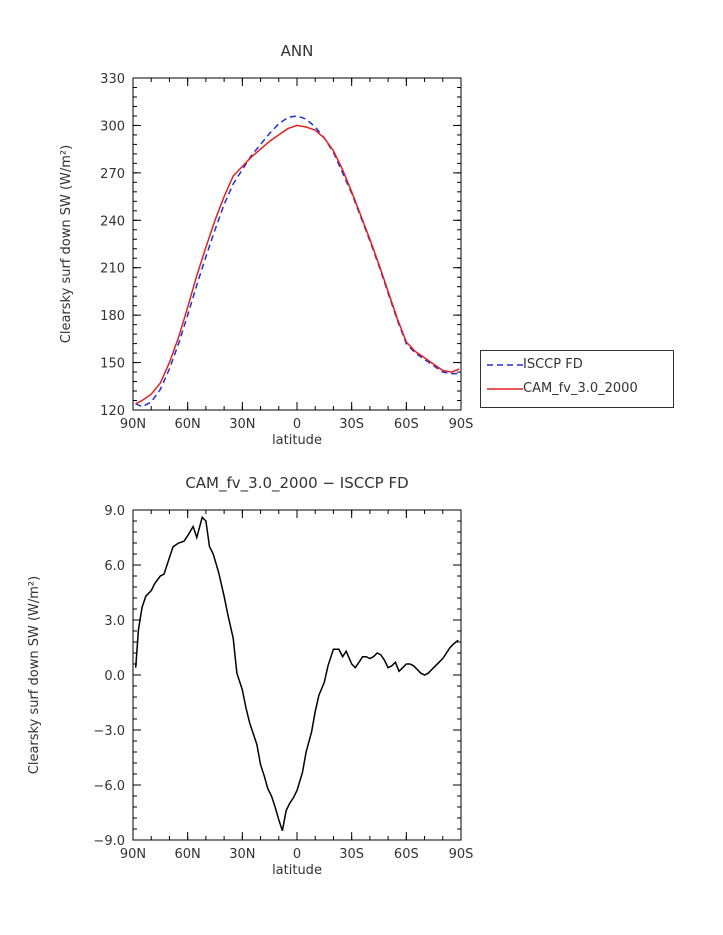 The image size is (723, 935). I want to click on y-tick-label: −9.0, so click(109, 841).